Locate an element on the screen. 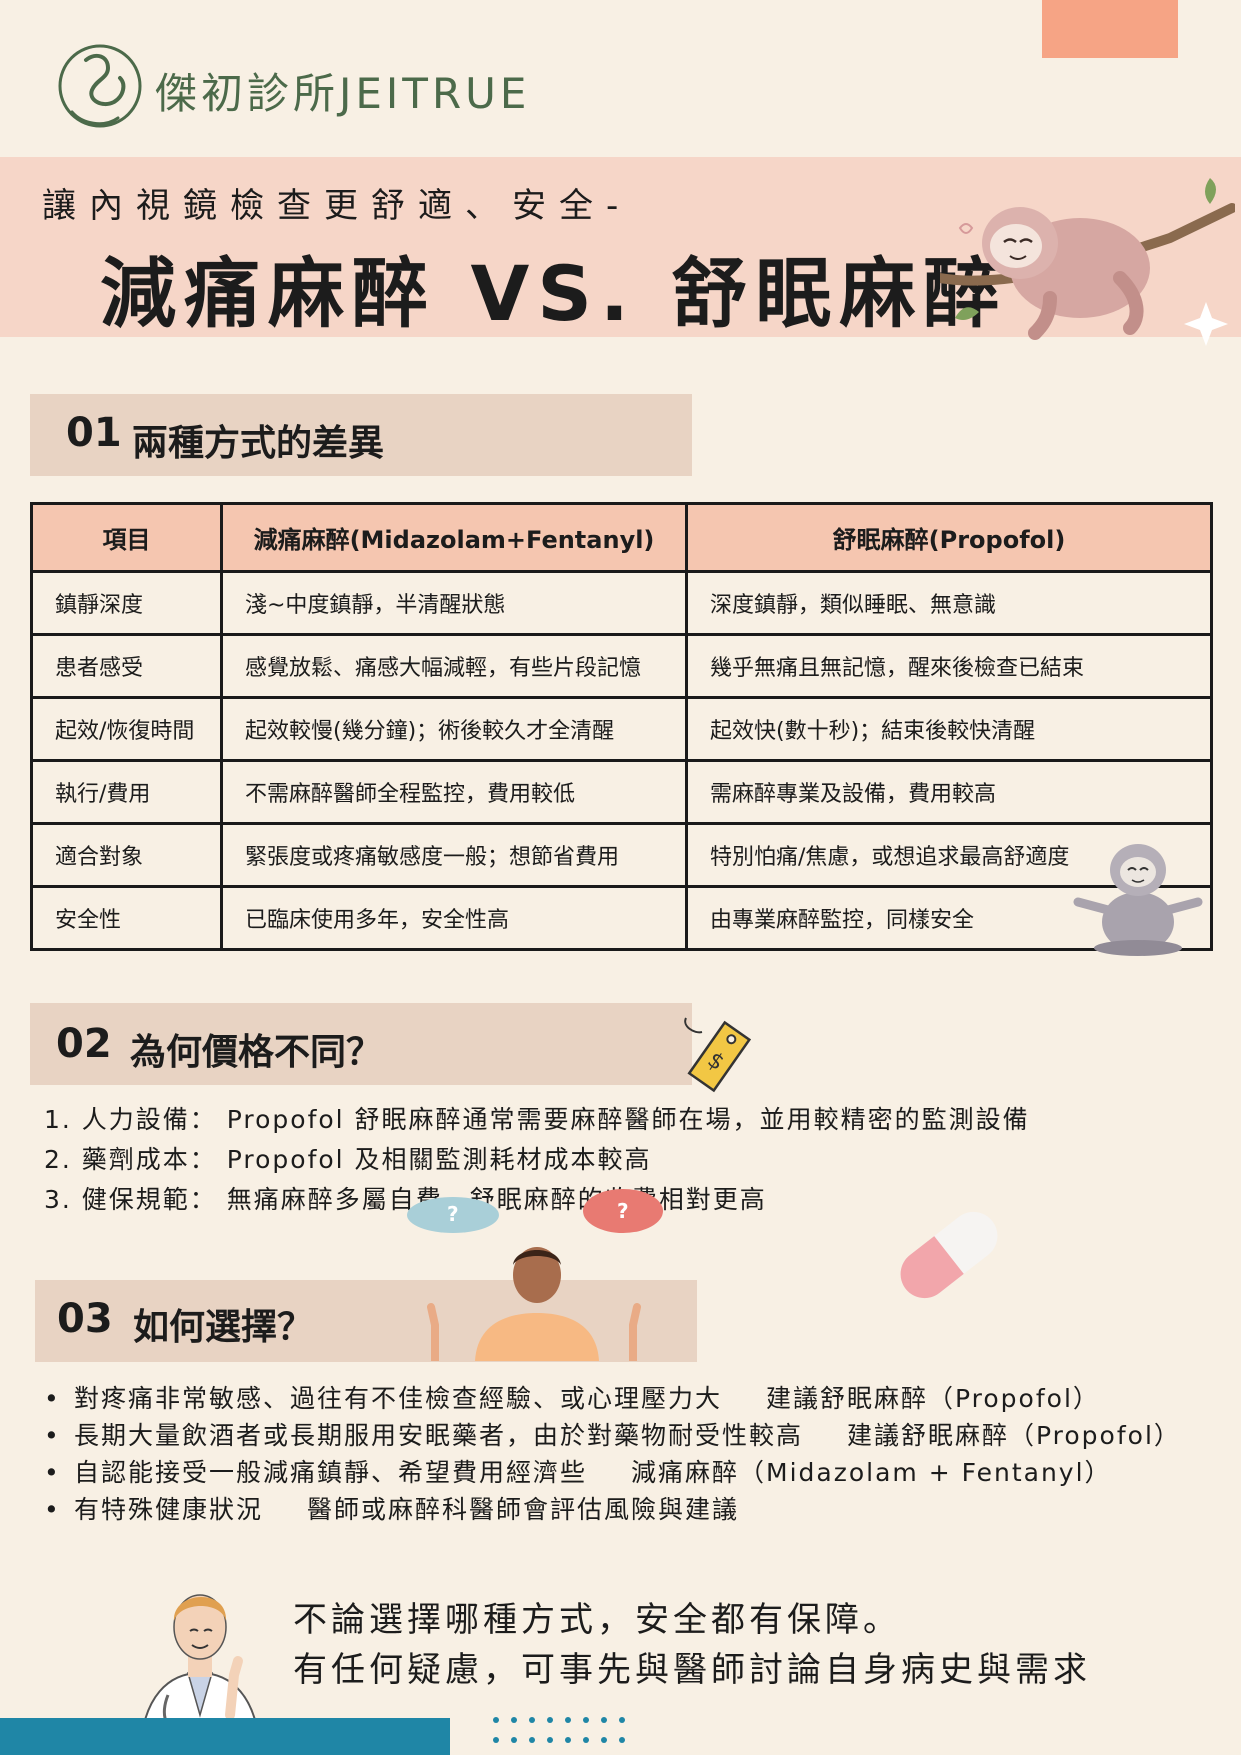 This screenshot has height=1755, width=1241. choice-condition: 對疼痛非常敏感、過往有不佳檢查經驗、或心理壓力大 is located at coordinates (398, 1398).